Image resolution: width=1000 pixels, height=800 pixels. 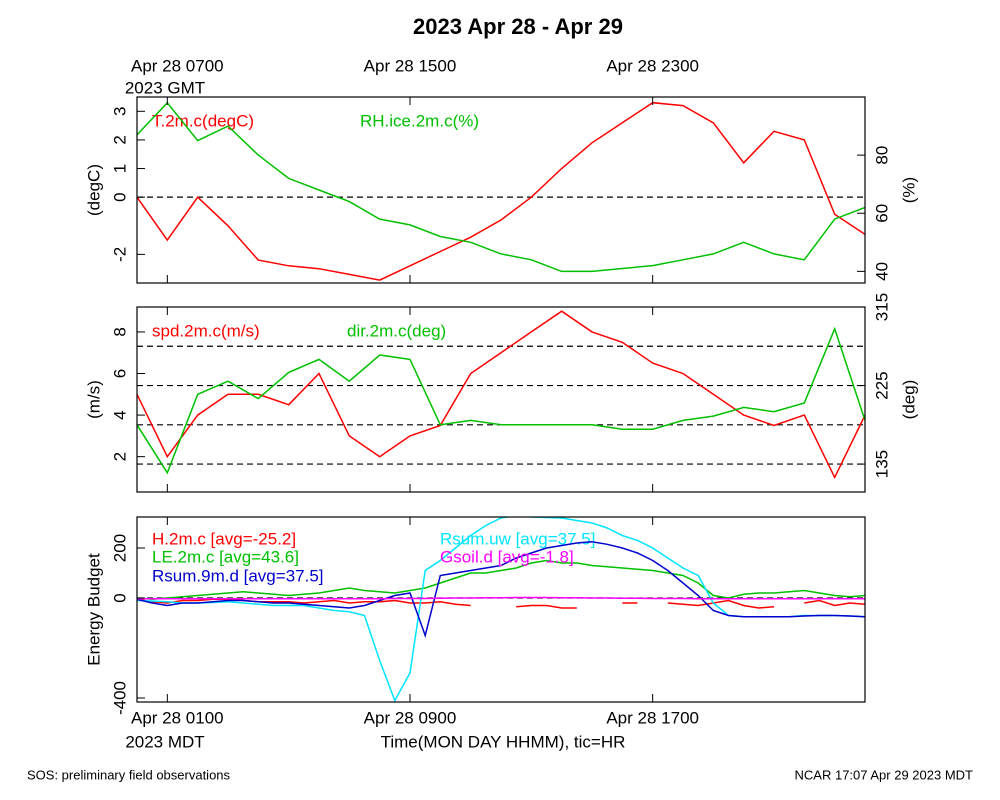 What do you see at coordinates (881, 307) in the screenshot?
I see `y2-tick-label: 315` at bounding box center [881, 307].